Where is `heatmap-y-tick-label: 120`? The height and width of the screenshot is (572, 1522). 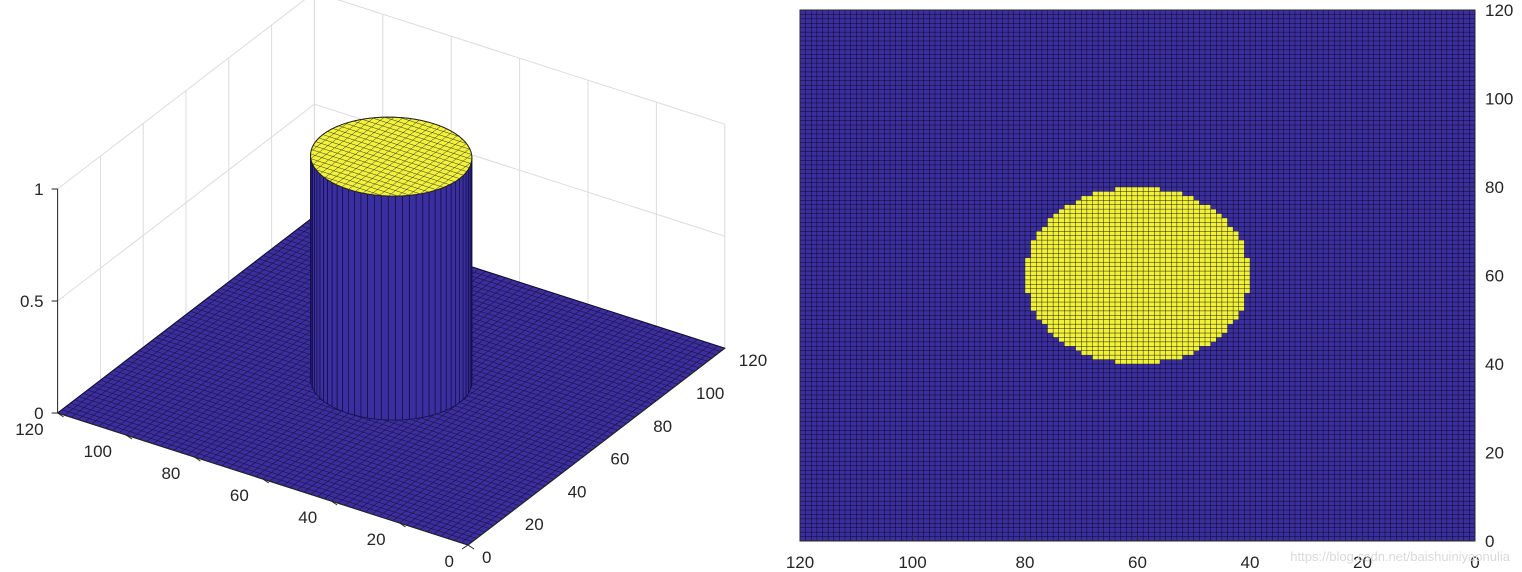
heatmap-y-tick-label: 120 is located at coordinates (1499, 10).